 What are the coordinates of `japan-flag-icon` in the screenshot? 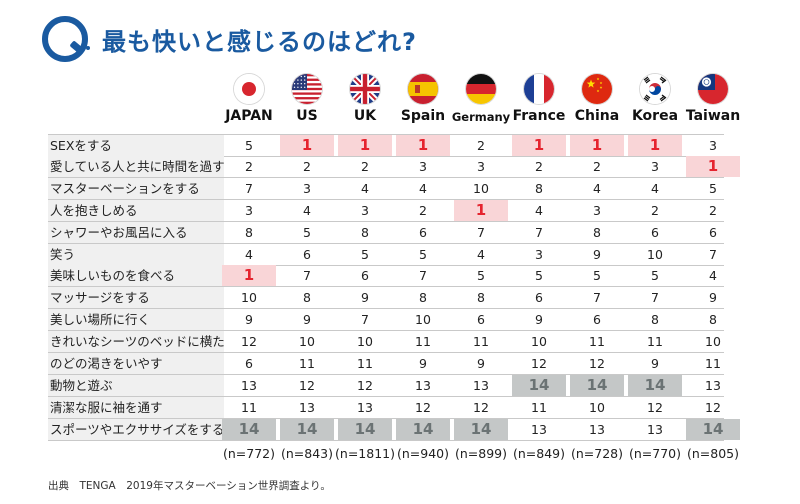 It's located at (249, 89).